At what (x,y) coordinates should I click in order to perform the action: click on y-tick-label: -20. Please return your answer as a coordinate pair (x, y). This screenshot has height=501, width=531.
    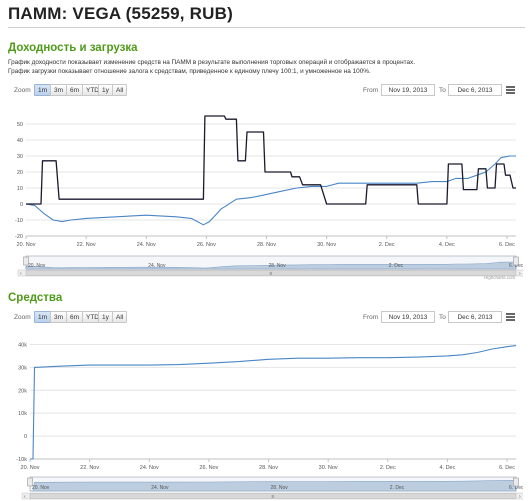
    Looking at the image, I should click on (19, 237).